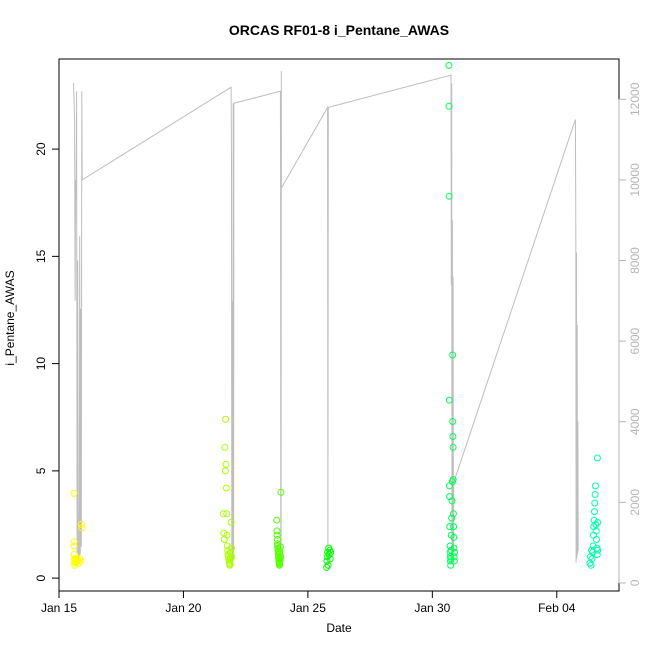 The height and width of the screenshot is (650, 650). Describe the element at coordinates (41, 577) in the screenshot. I see `y-tick-label: 0` at that location.